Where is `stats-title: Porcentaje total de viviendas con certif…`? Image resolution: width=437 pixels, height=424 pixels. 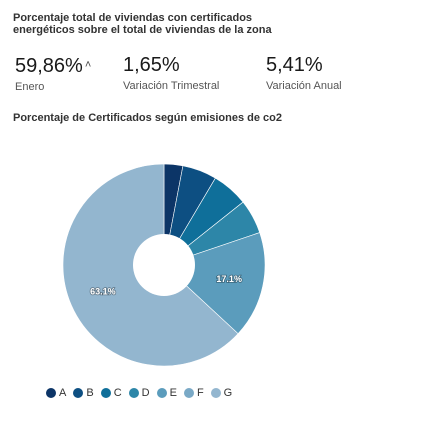 stats-title: Porcentaje total de viviendas con certif… is located at coordinates (142, 24).